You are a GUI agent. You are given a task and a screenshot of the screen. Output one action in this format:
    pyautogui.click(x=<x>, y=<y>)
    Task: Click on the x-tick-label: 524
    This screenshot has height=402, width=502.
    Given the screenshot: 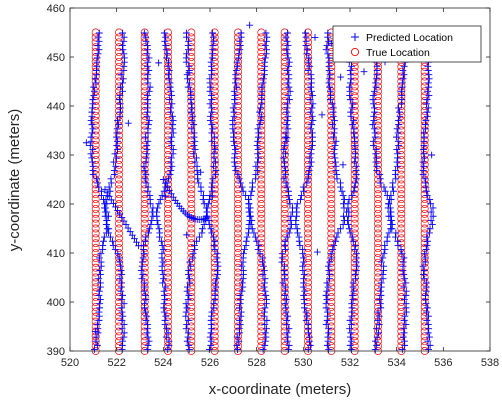 What is the action you would take?
    pyautogui.click(x=163, y=363)
    